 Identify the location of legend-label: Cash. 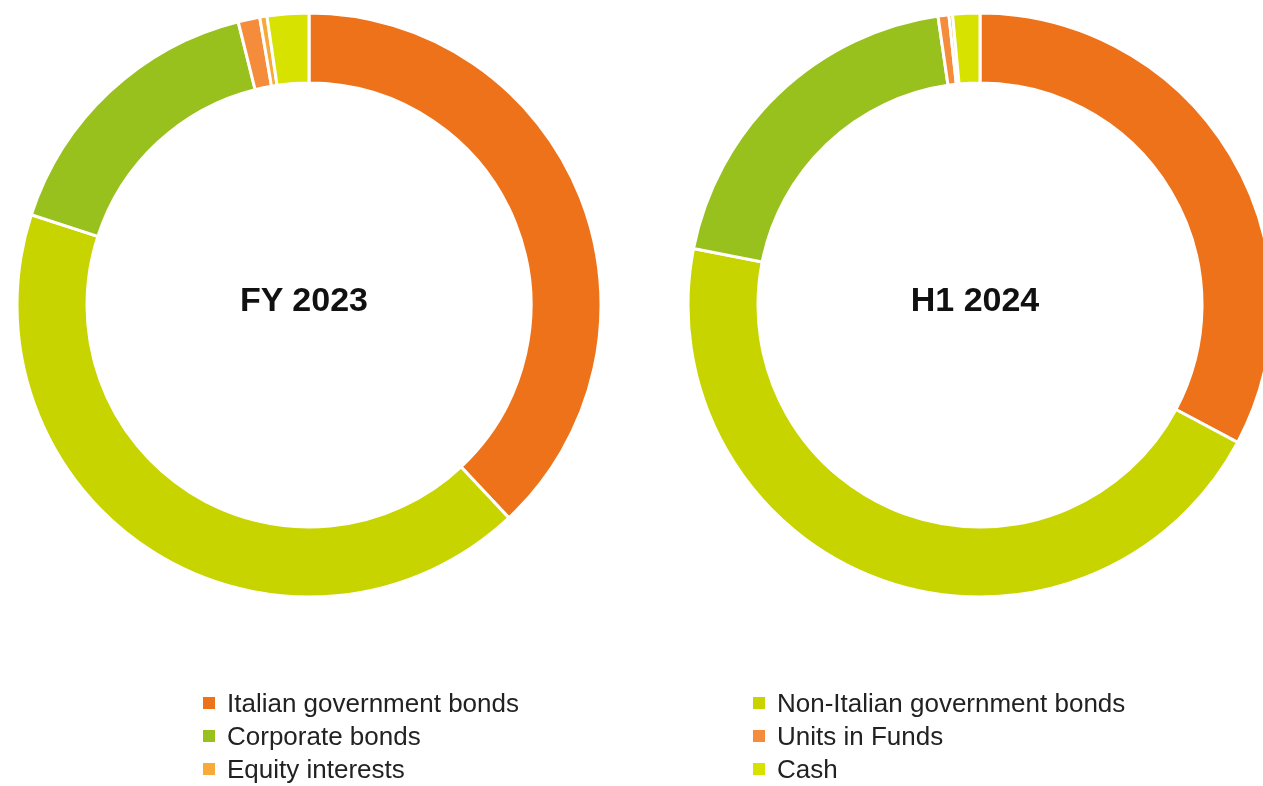
(807, 769).